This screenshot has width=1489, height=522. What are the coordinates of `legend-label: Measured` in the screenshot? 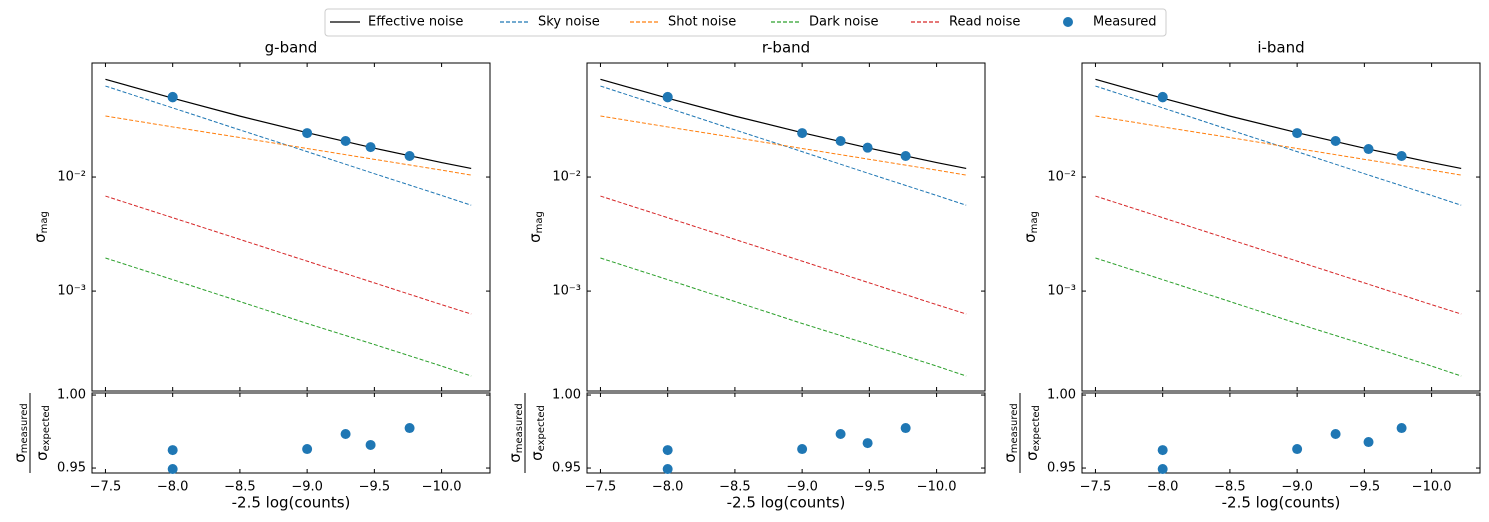 It's located at (1125, 22).